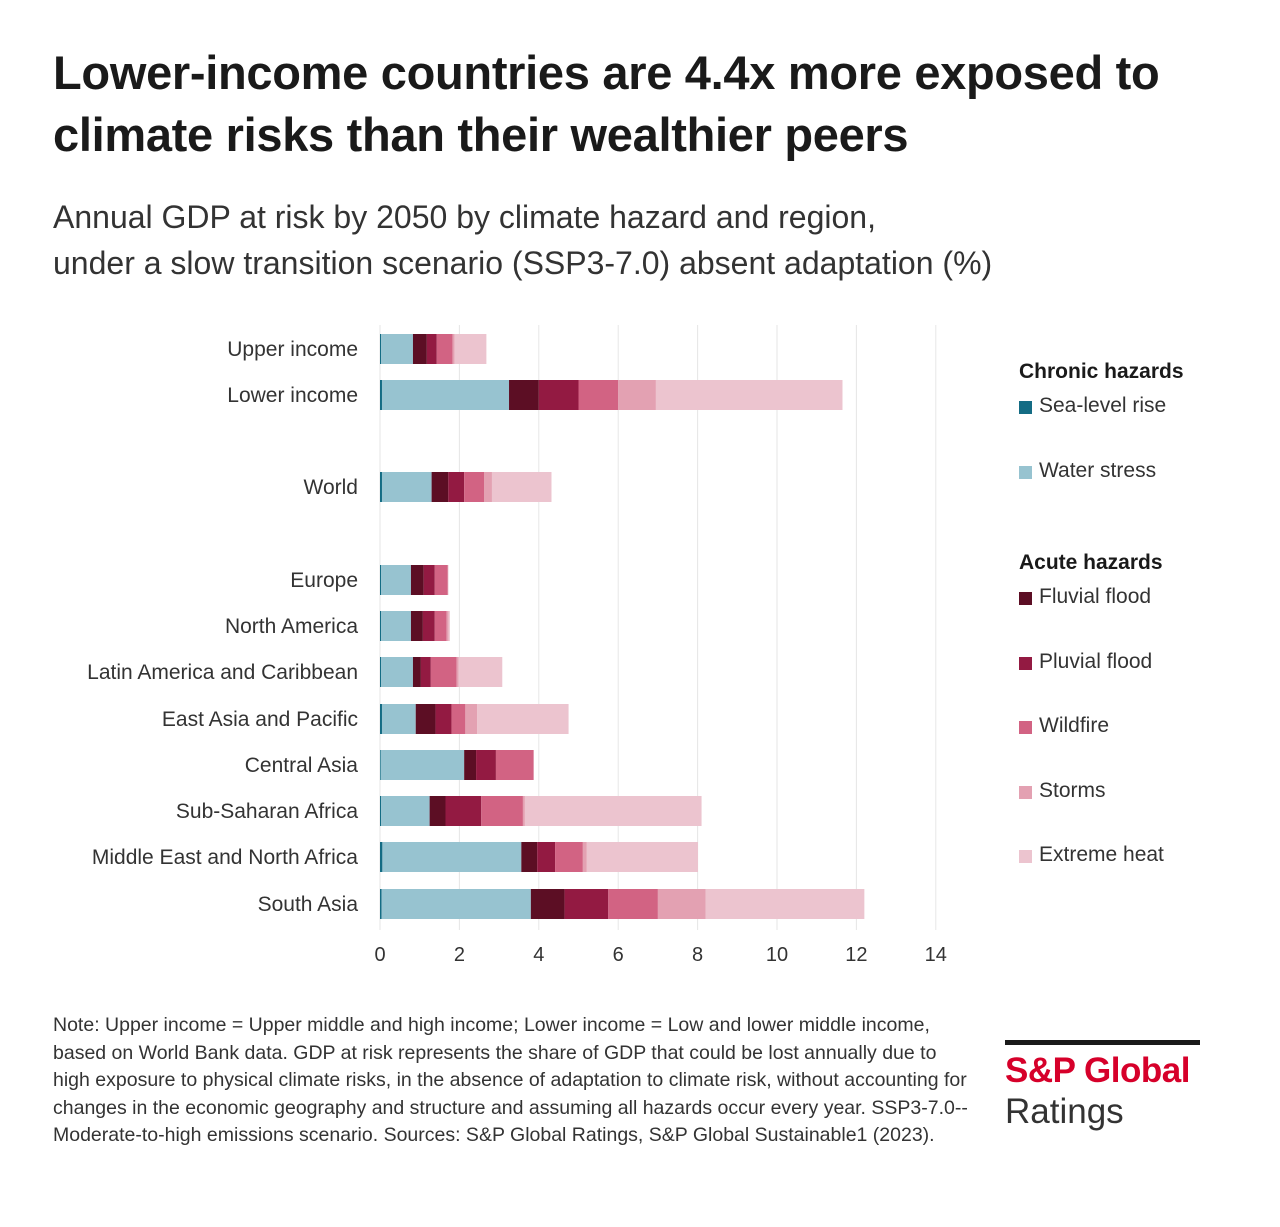  Describe the element at coordinates (1144, 675) in the screenshot. I see `legend-item: Pluvial flood` at that location.